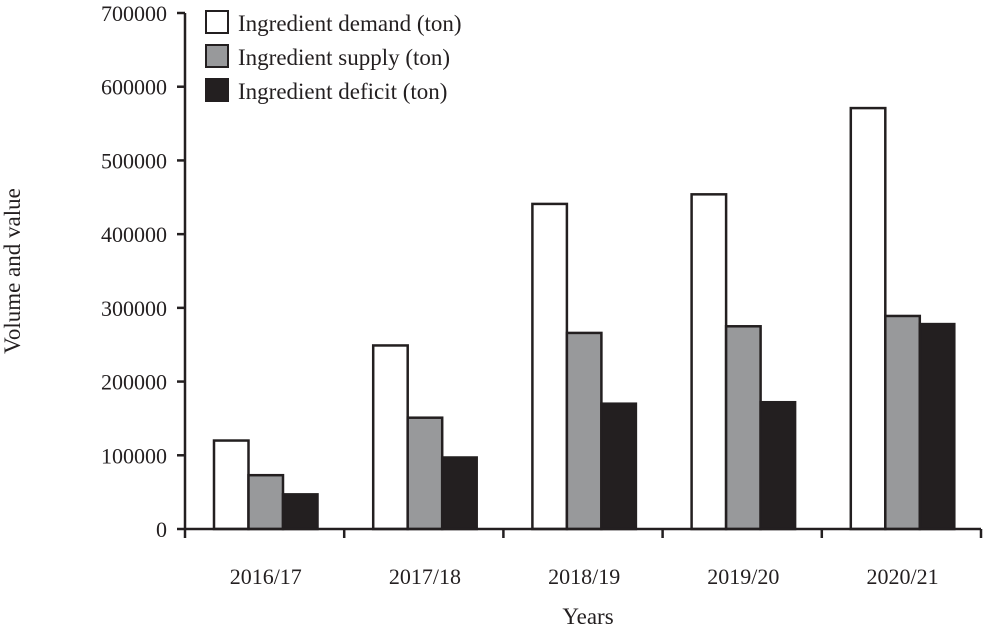 Image resolution: width=983 pixels, height=629 pixels. Describe the element at coordinates (587, 616) in the screenshot. I see `x-axis-label: Years` at that location.